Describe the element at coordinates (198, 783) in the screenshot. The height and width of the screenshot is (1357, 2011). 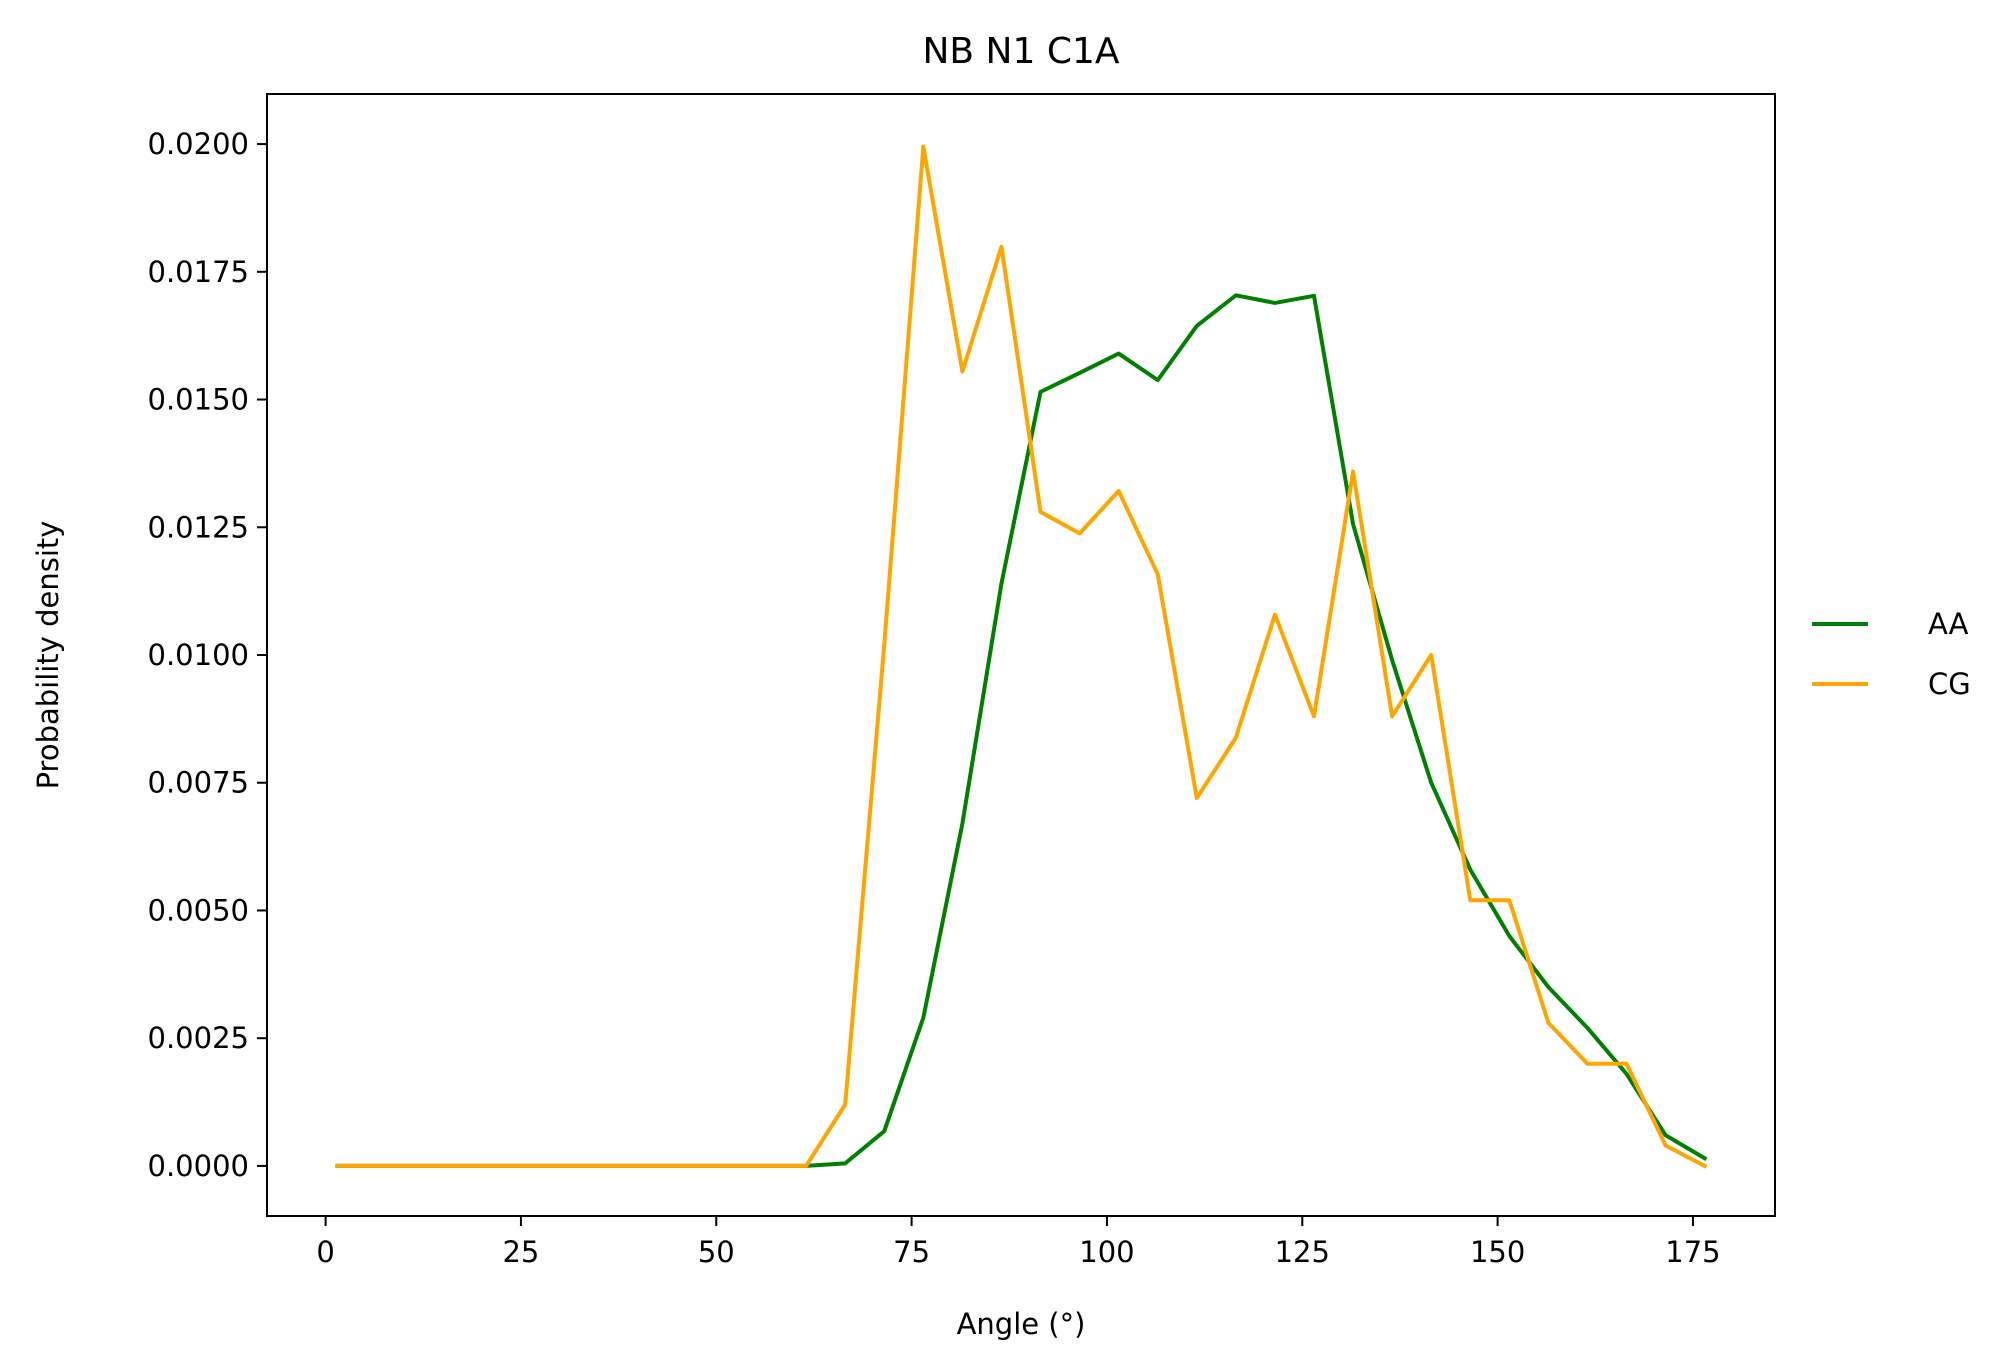
I see `y-tick-label: 0.0075` at that location.